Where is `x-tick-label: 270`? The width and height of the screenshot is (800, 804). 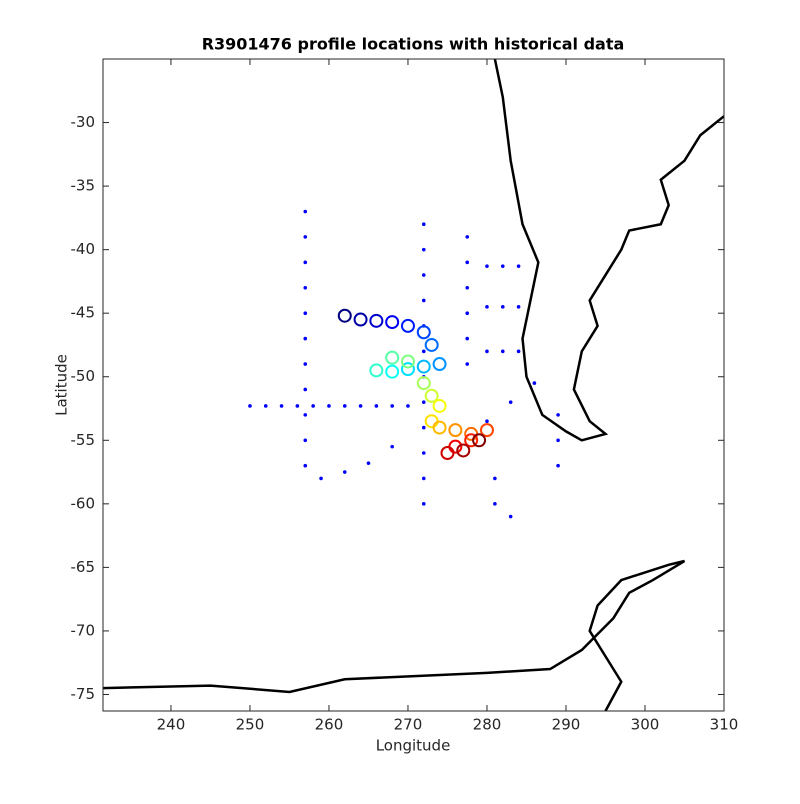 x-tick-label: 270 is located at coordinates (408, 725).